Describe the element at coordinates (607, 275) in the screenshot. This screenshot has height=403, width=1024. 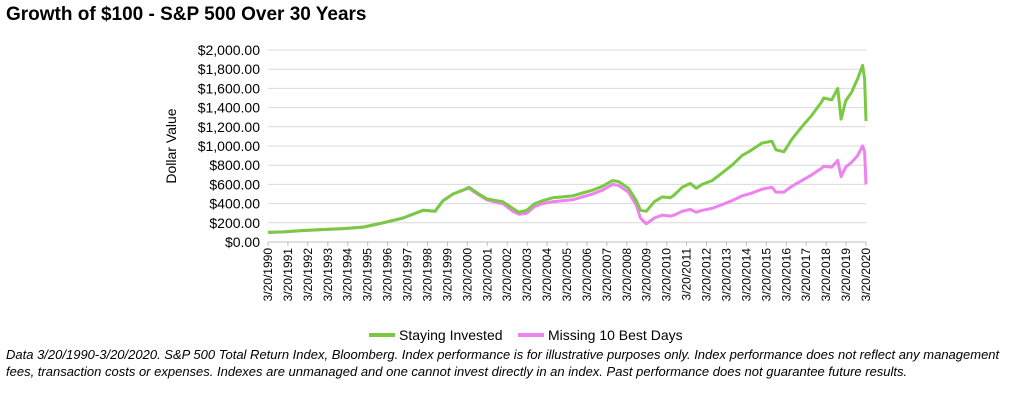
I see `x-tick-label: 3/20/2007` at that location.